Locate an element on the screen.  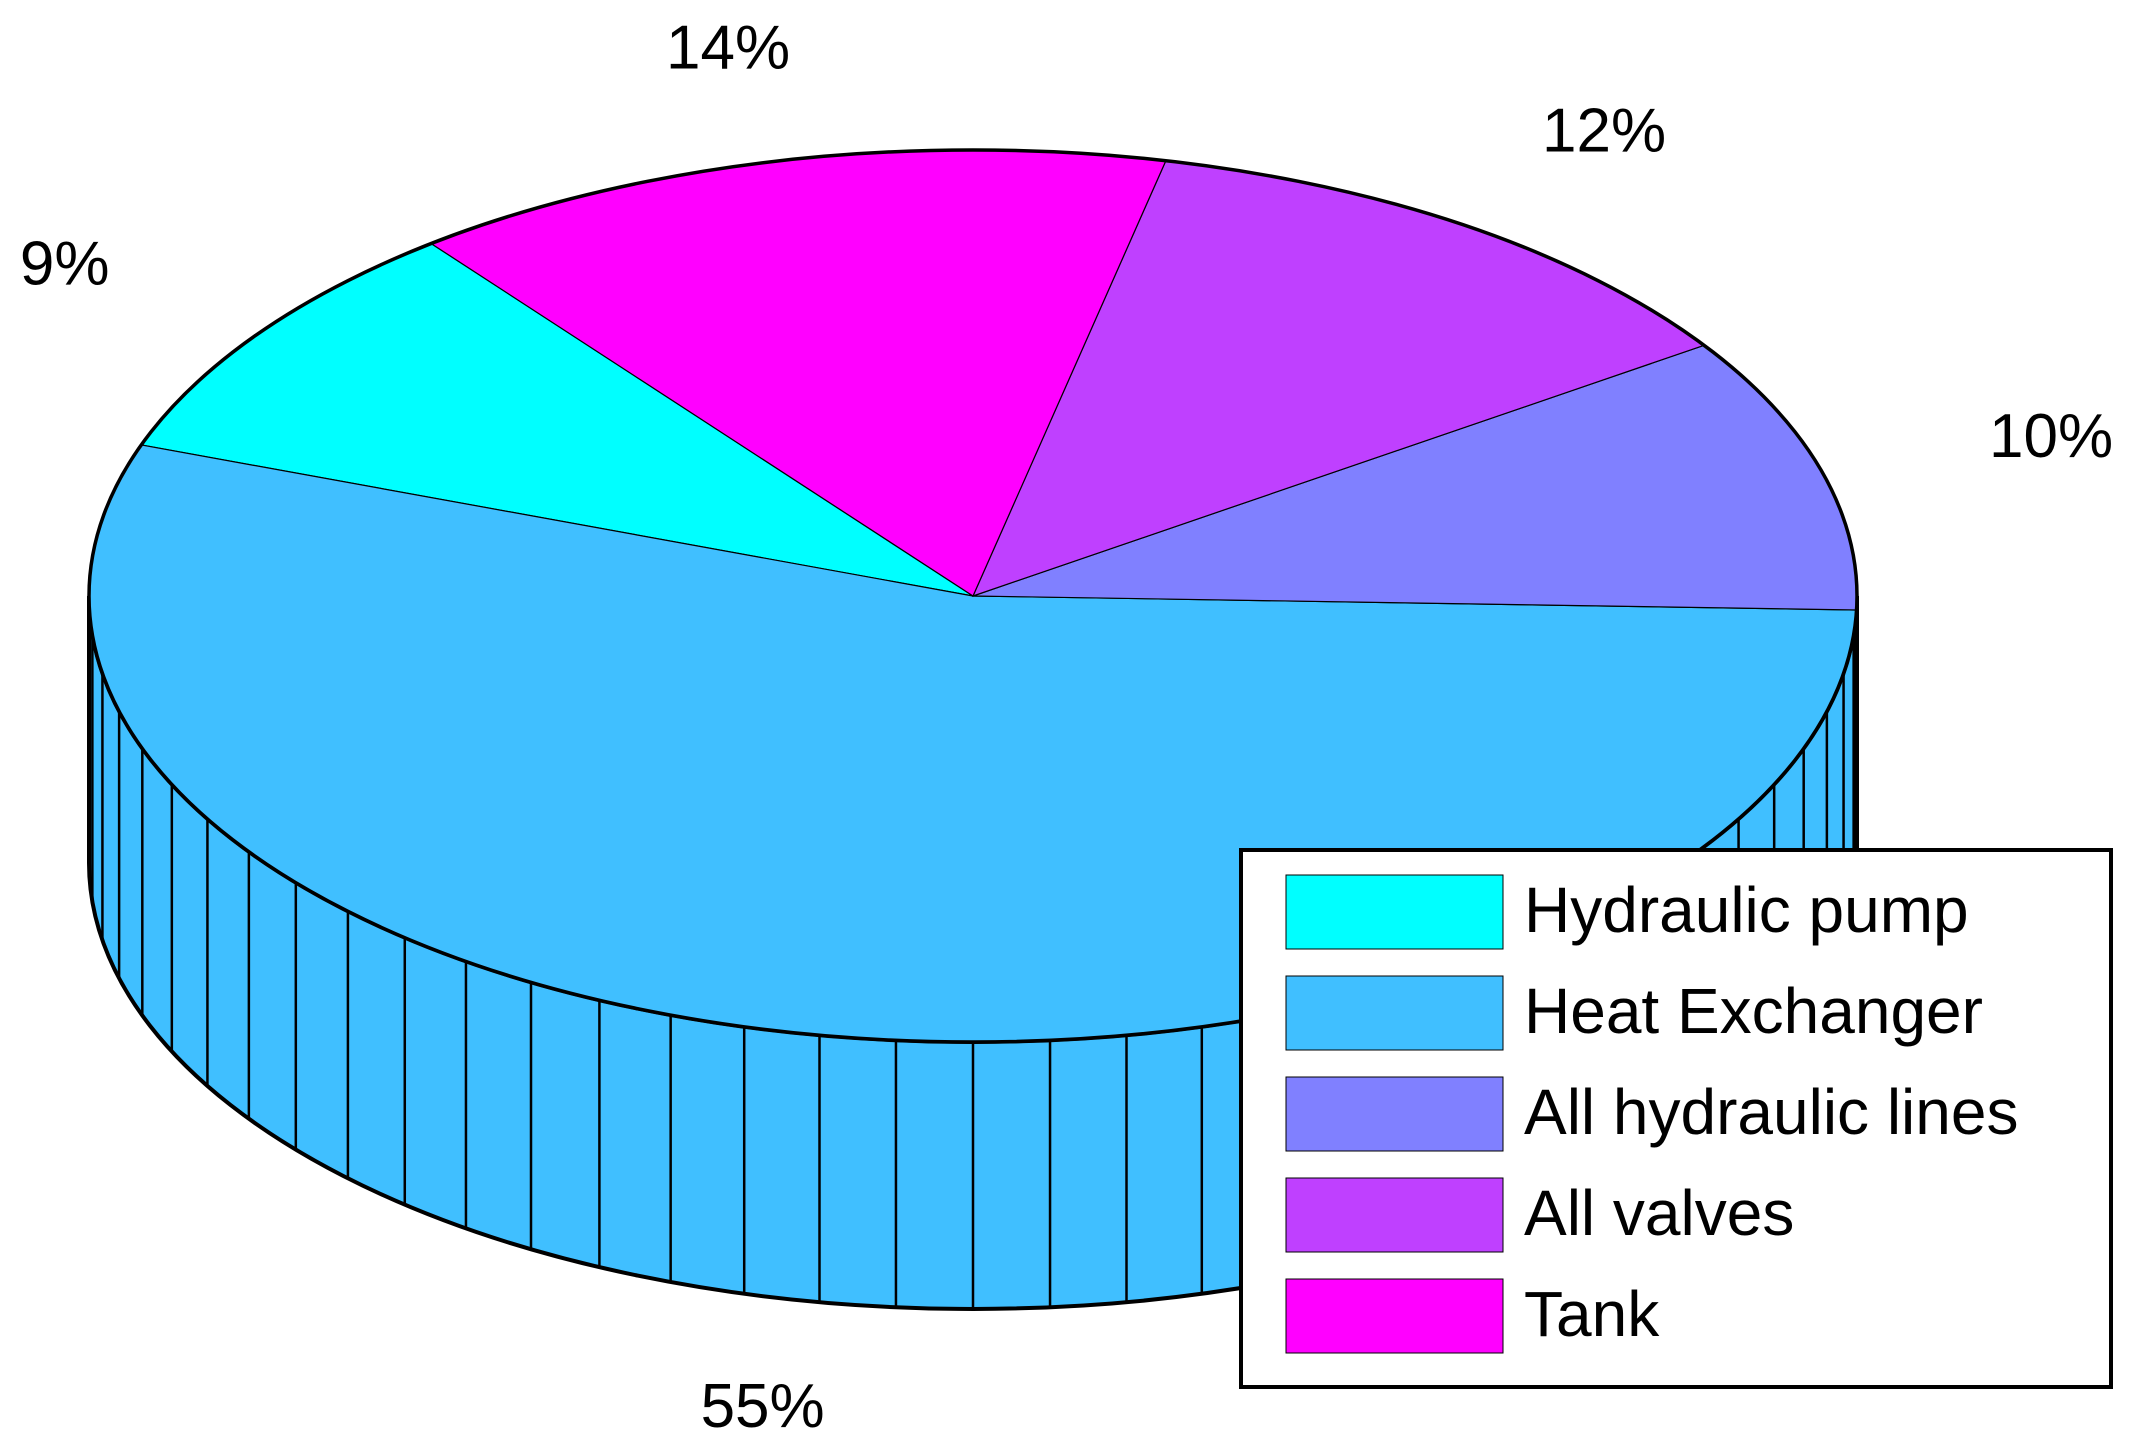
value-label: 9% is located at coordinates (65, 264).